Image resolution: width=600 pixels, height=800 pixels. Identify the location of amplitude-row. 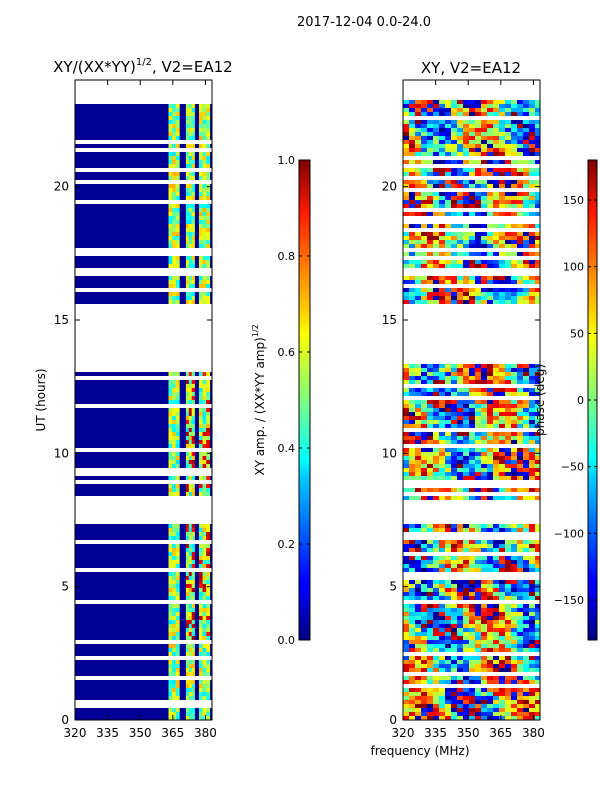
(143, 166).